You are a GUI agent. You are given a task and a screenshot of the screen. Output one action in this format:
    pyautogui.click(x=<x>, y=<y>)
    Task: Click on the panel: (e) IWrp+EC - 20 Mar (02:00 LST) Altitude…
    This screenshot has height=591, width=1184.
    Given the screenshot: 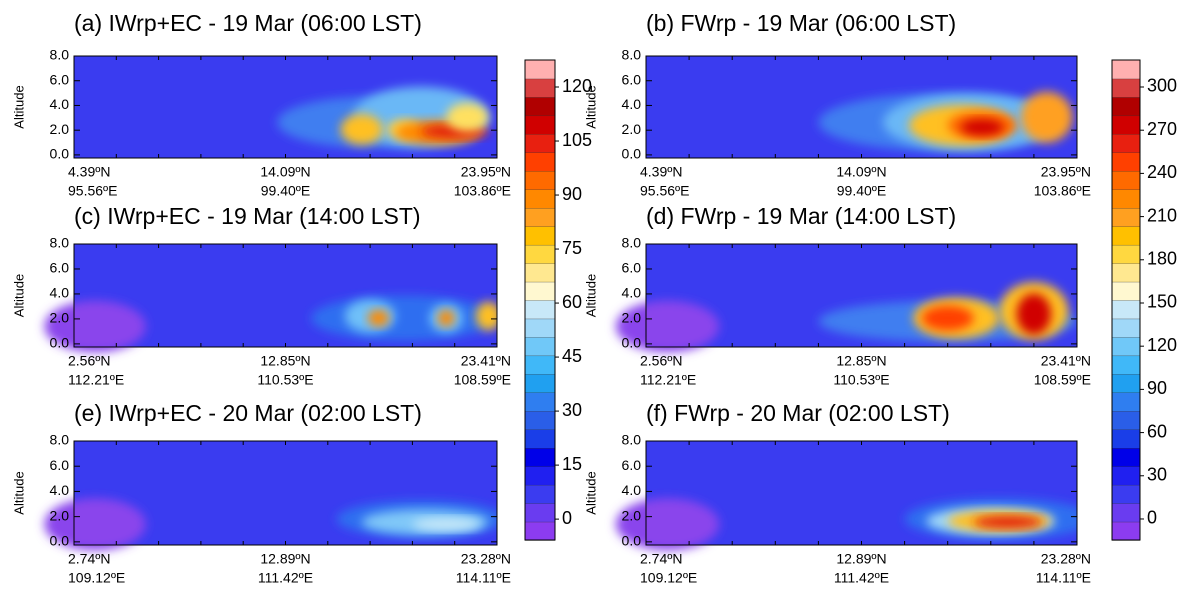 What is the action you would take?
    pyautogui.click(x=261, y=493)
    